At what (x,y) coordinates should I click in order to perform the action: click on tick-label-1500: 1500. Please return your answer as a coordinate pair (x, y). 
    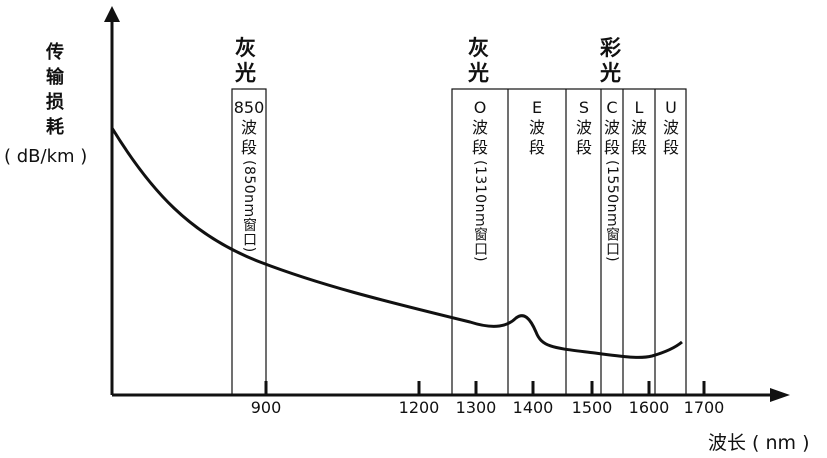
    Looking at the image, I should click on (592, 407).